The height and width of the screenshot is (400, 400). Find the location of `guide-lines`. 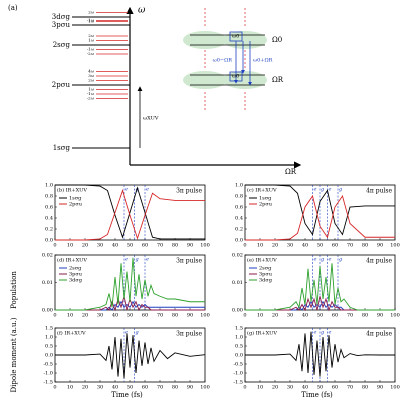

guide-lines is located at coordinates (225, 59).